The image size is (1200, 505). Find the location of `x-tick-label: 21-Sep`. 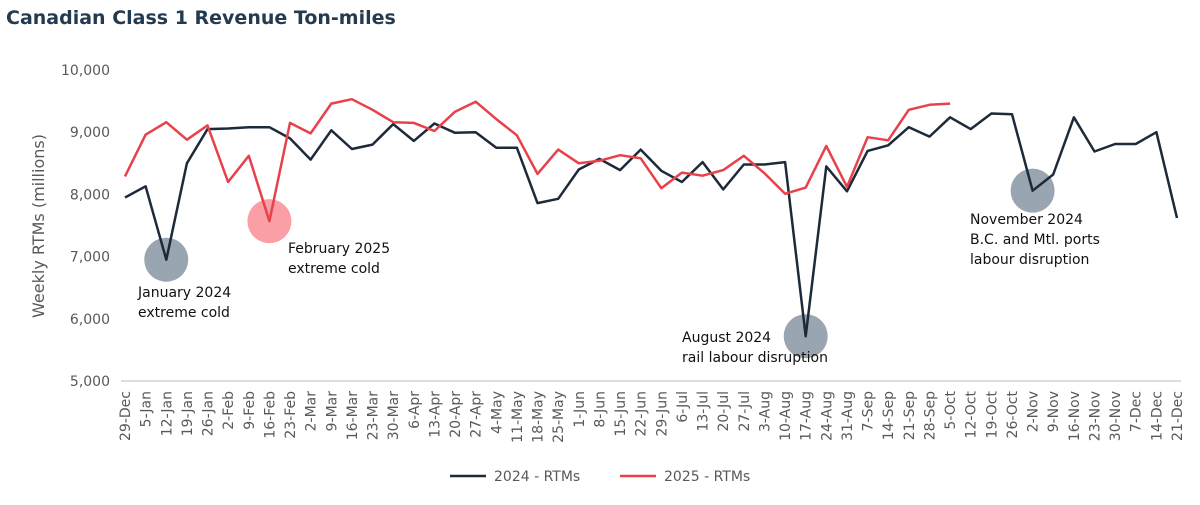

x-tick-label: 21-Sep is located at coordinates (910, 415).